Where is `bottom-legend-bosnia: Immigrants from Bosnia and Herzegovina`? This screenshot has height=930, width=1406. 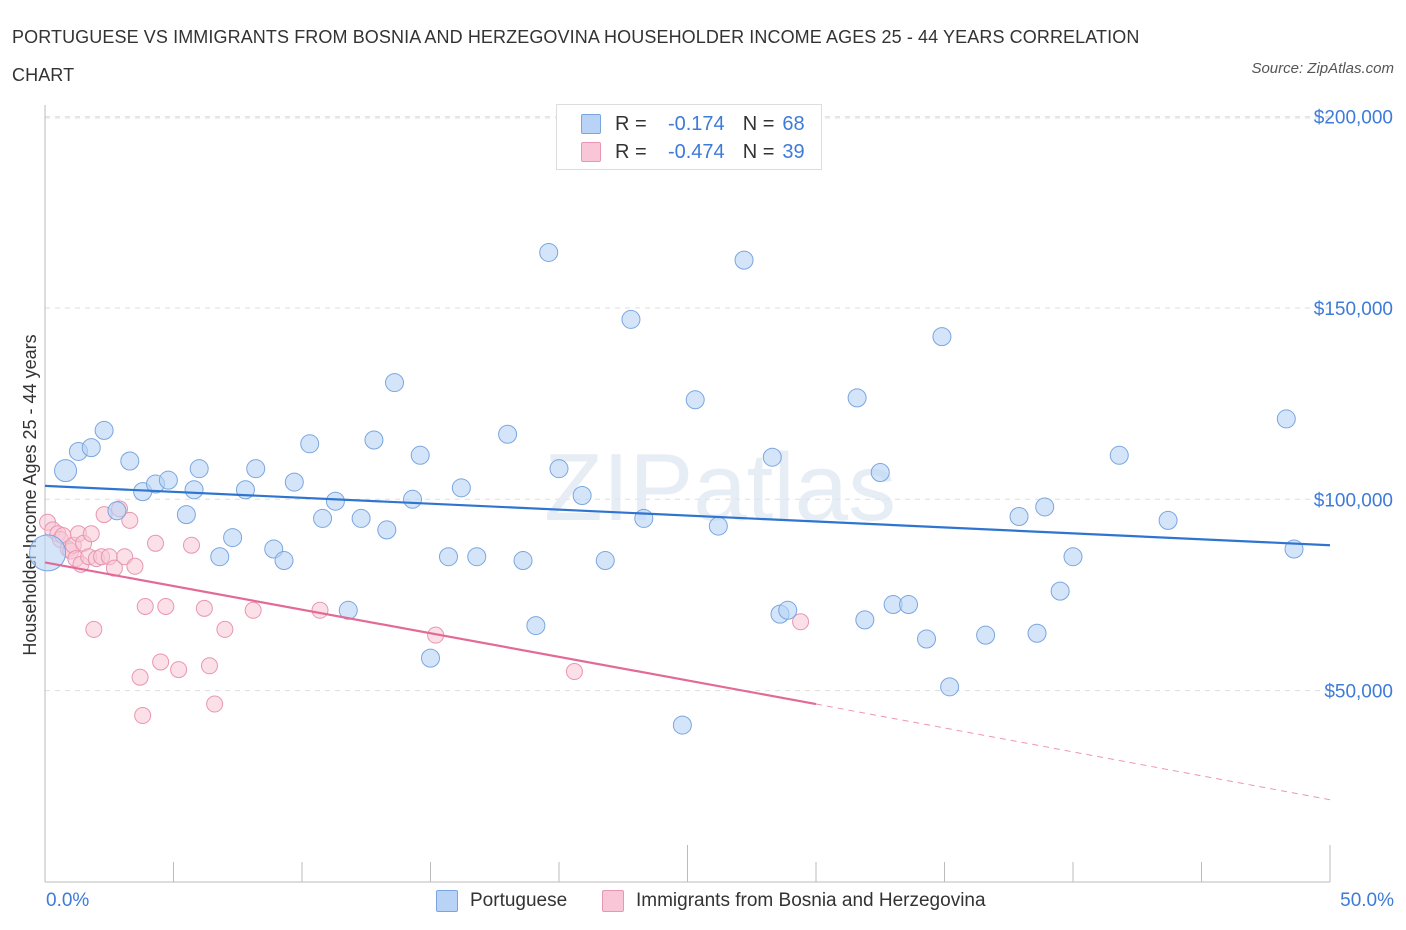 bottom-legend-bosnia: Immigrants from Bosnia and Herzegovina is located at coordinates (794, 901).